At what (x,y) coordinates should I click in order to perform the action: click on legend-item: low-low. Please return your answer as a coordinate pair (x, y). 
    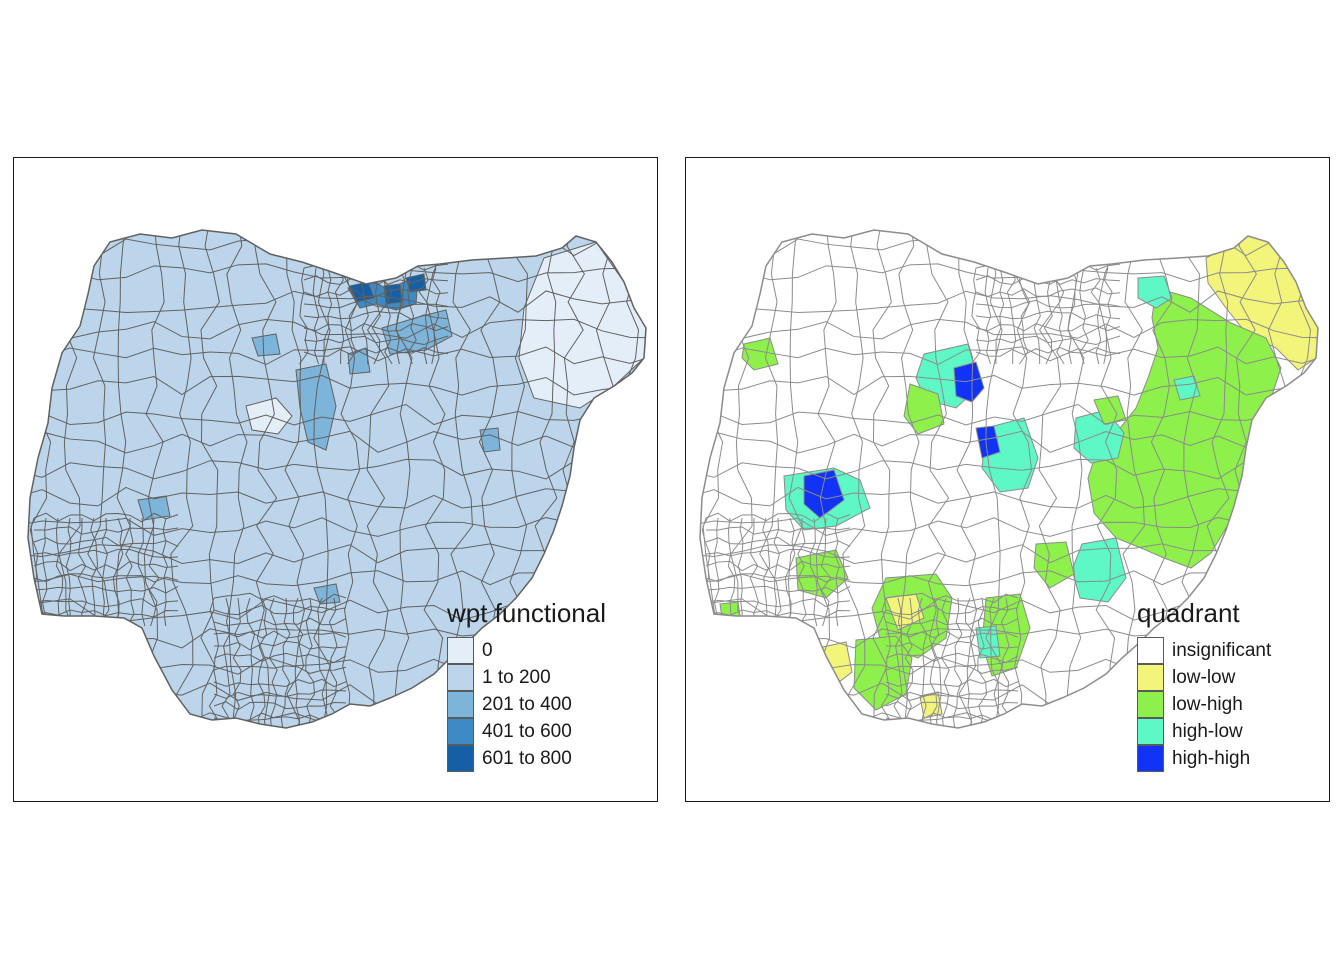
    Looking at the image, I should click on (1204, 677).